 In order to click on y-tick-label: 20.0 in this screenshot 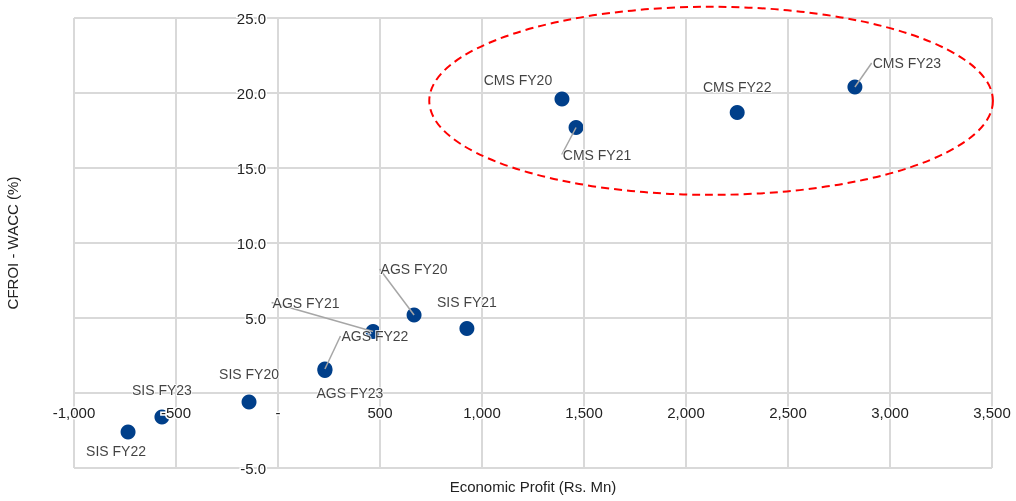, I will do `click(251, 93)`.